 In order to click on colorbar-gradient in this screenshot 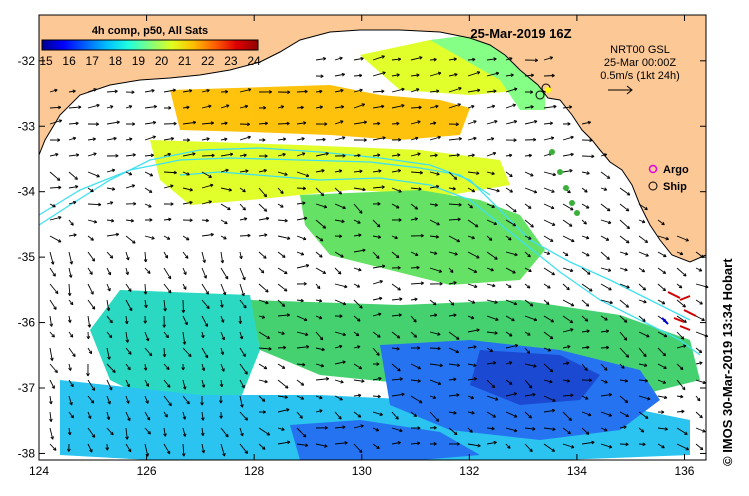, I will do `click(150, 45)`.